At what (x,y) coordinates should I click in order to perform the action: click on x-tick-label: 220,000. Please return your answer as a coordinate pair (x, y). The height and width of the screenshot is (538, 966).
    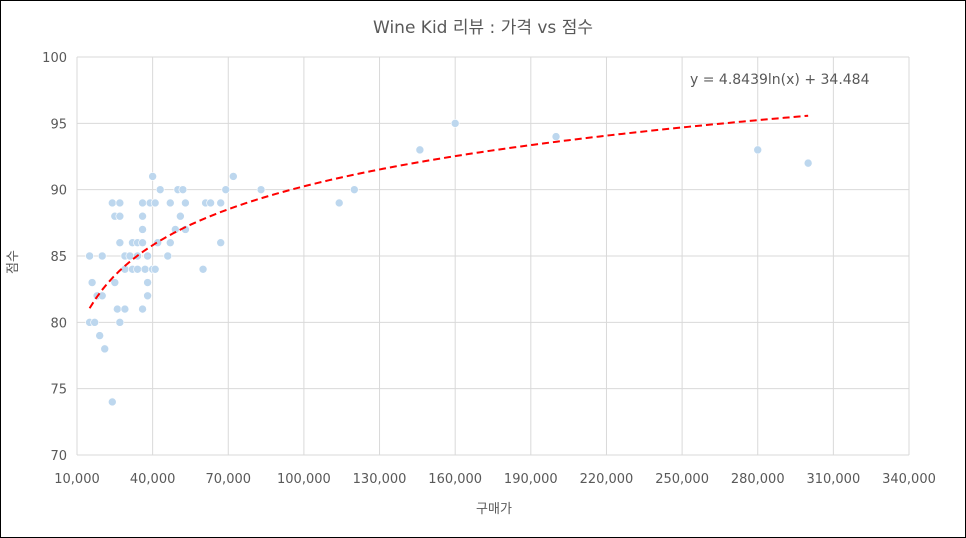
    Looking at the image, I should click on (607, 479).